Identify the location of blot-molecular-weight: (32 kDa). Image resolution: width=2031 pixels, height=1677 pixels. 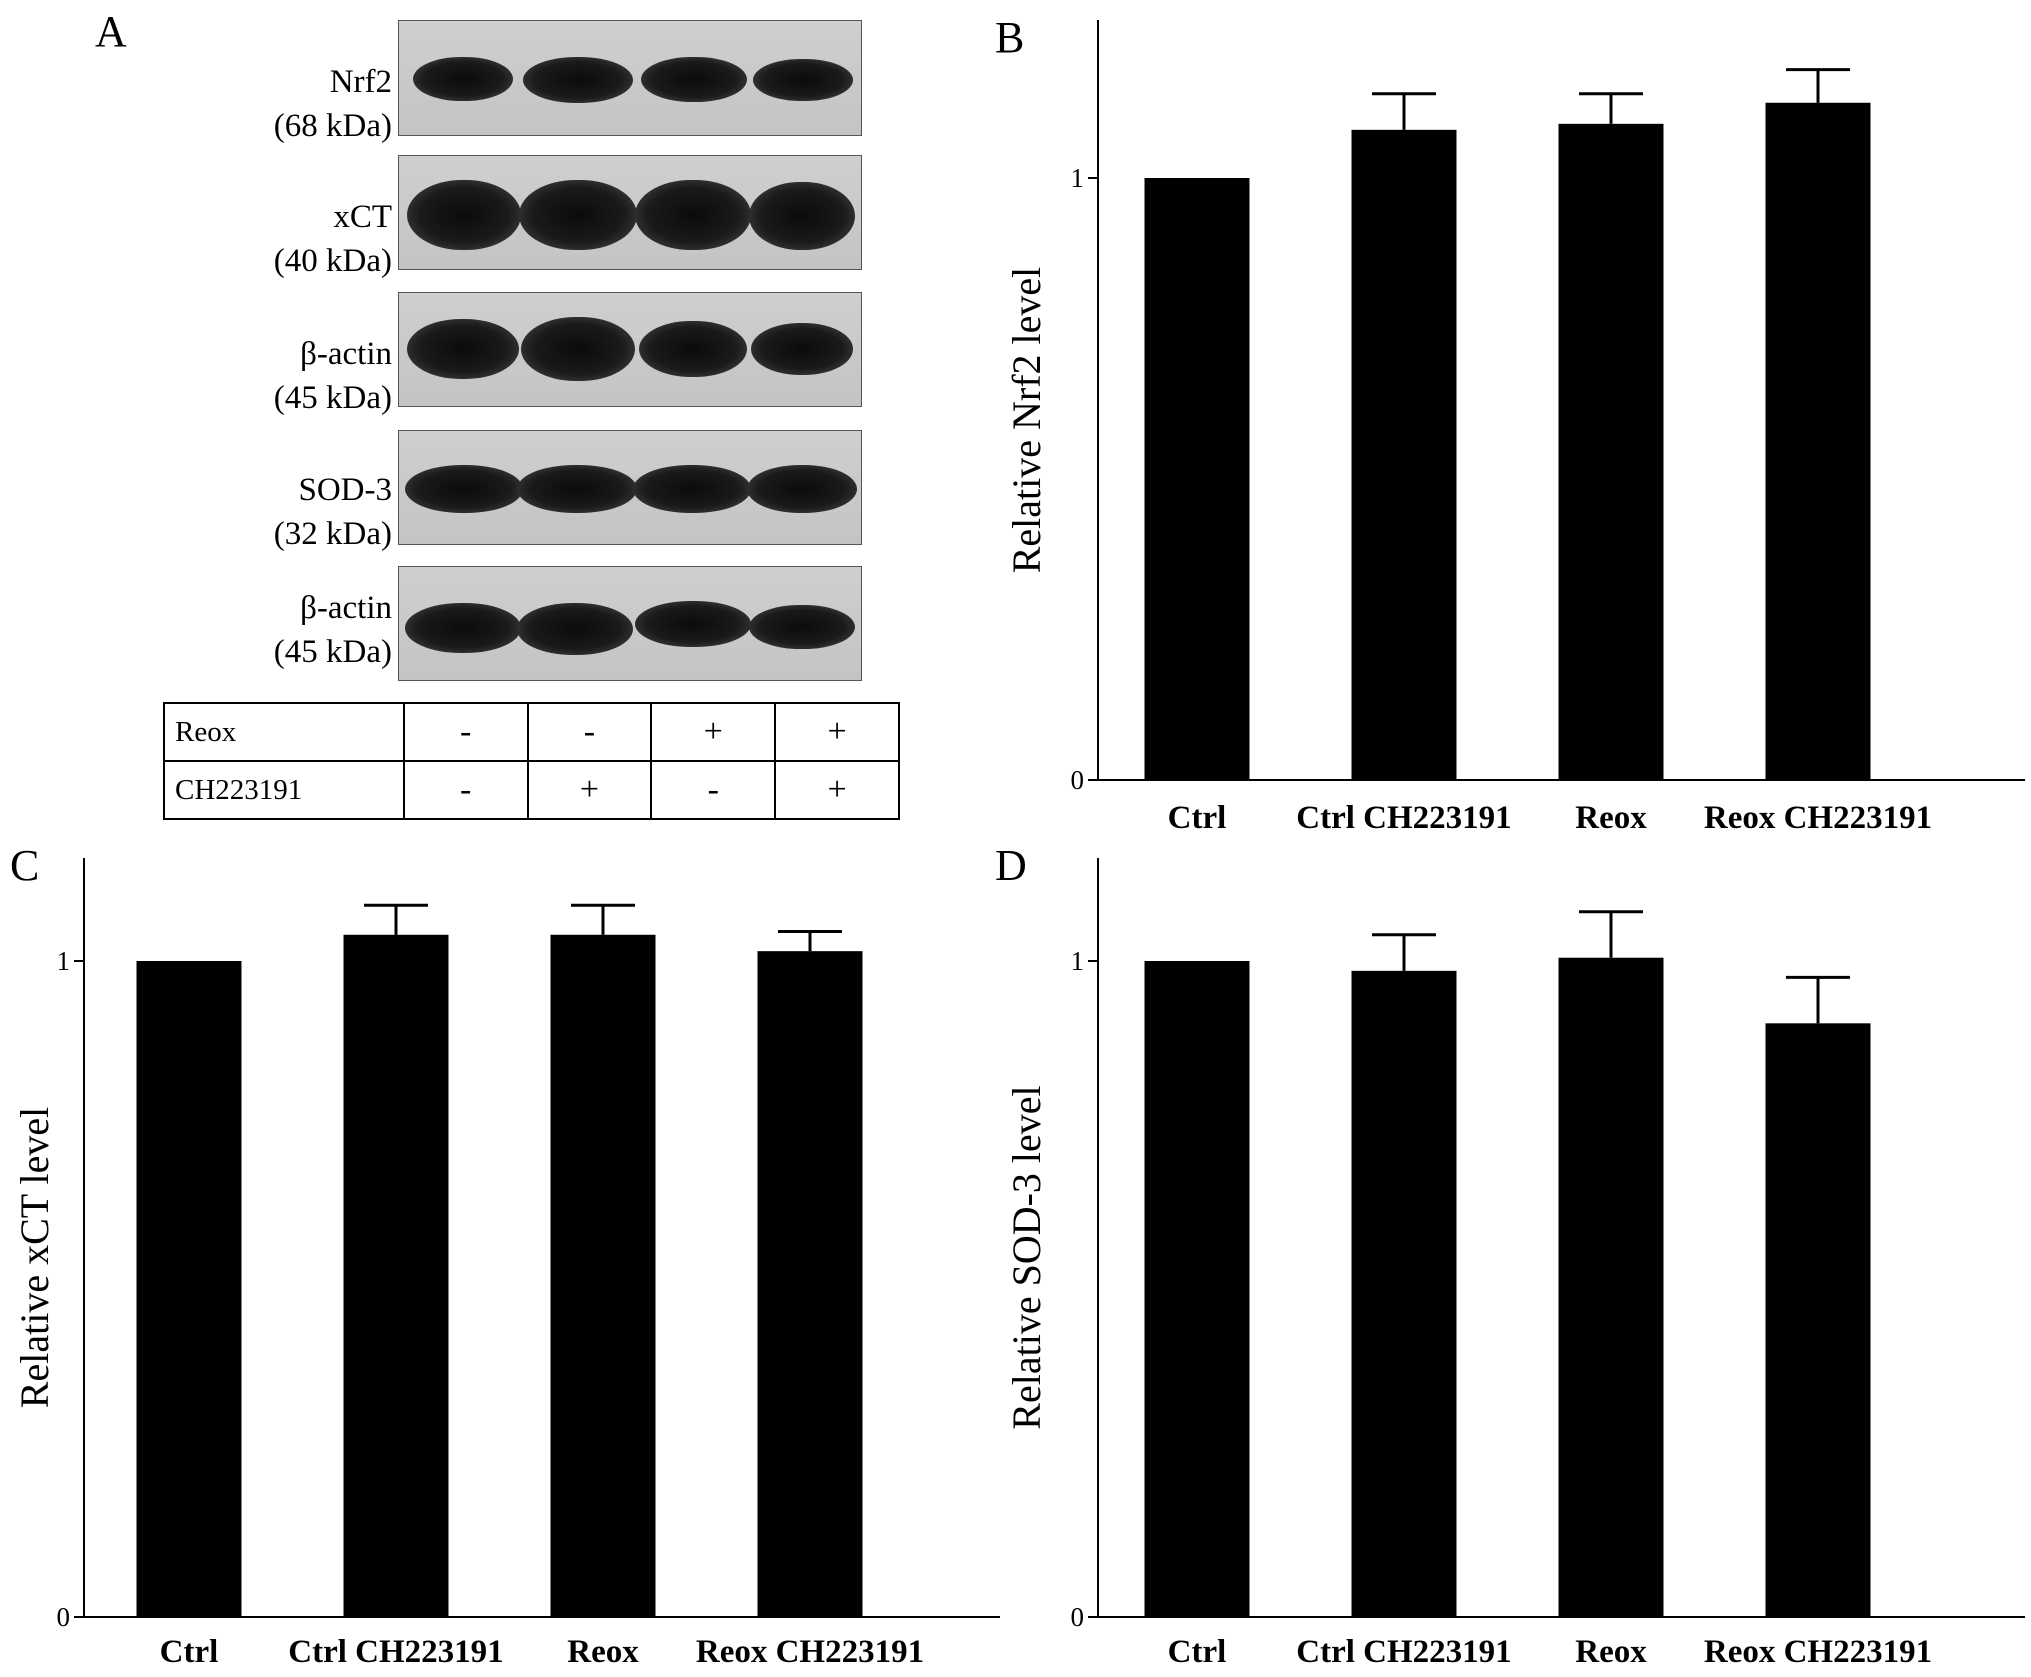
(332, 534).